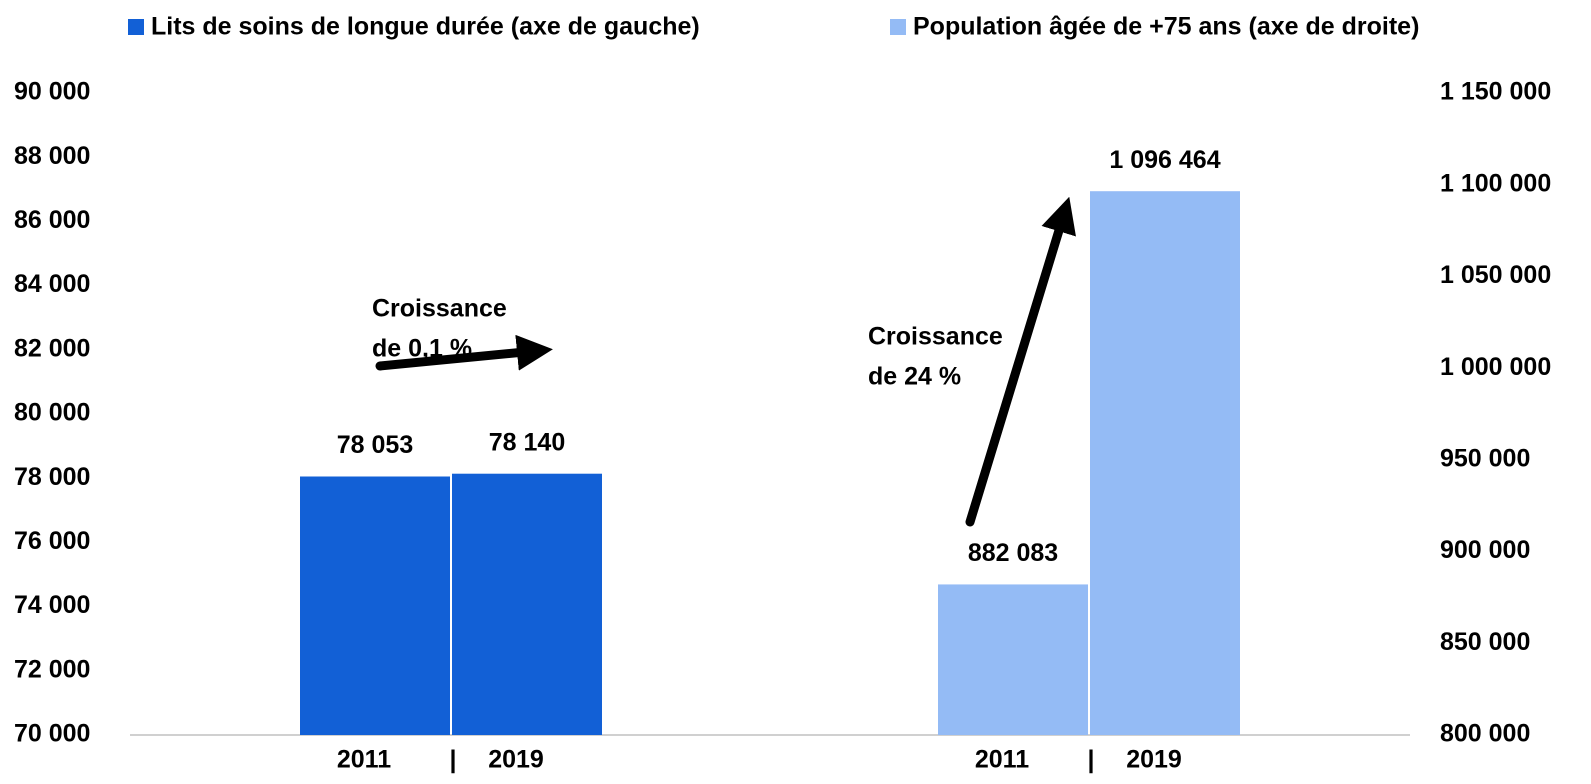 The width and height of the screenshot is (1591, 784). Describe the element at coordinates (375, 445) in the screenshot. I see `value-label: 78 053` at that location.